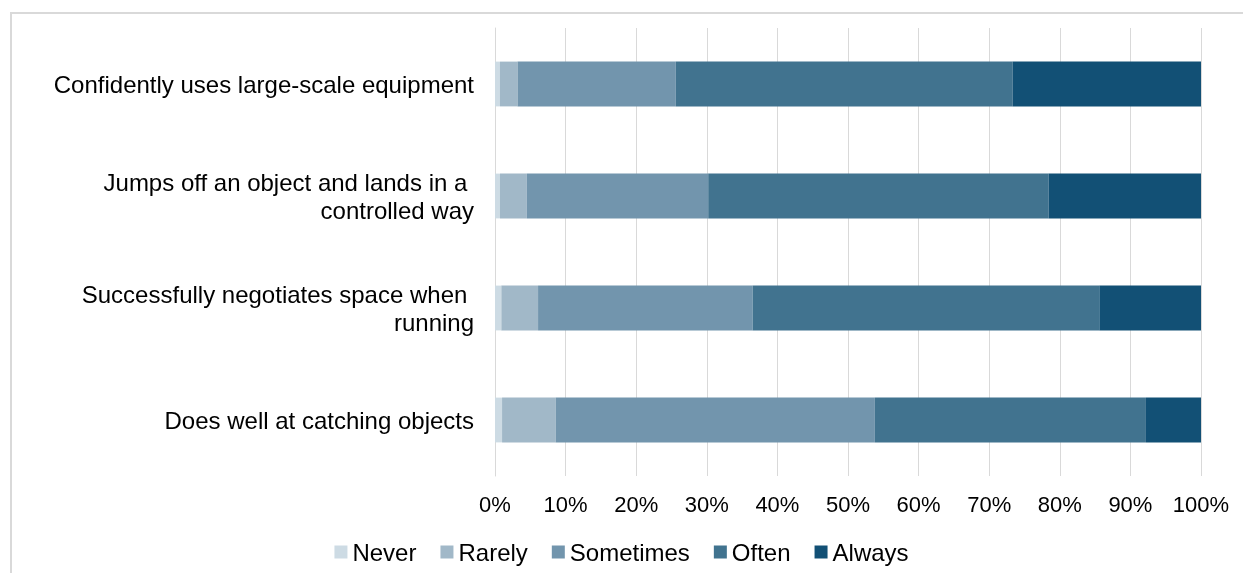  I want to click on x-tick-label: 0%, so click(495, 504).